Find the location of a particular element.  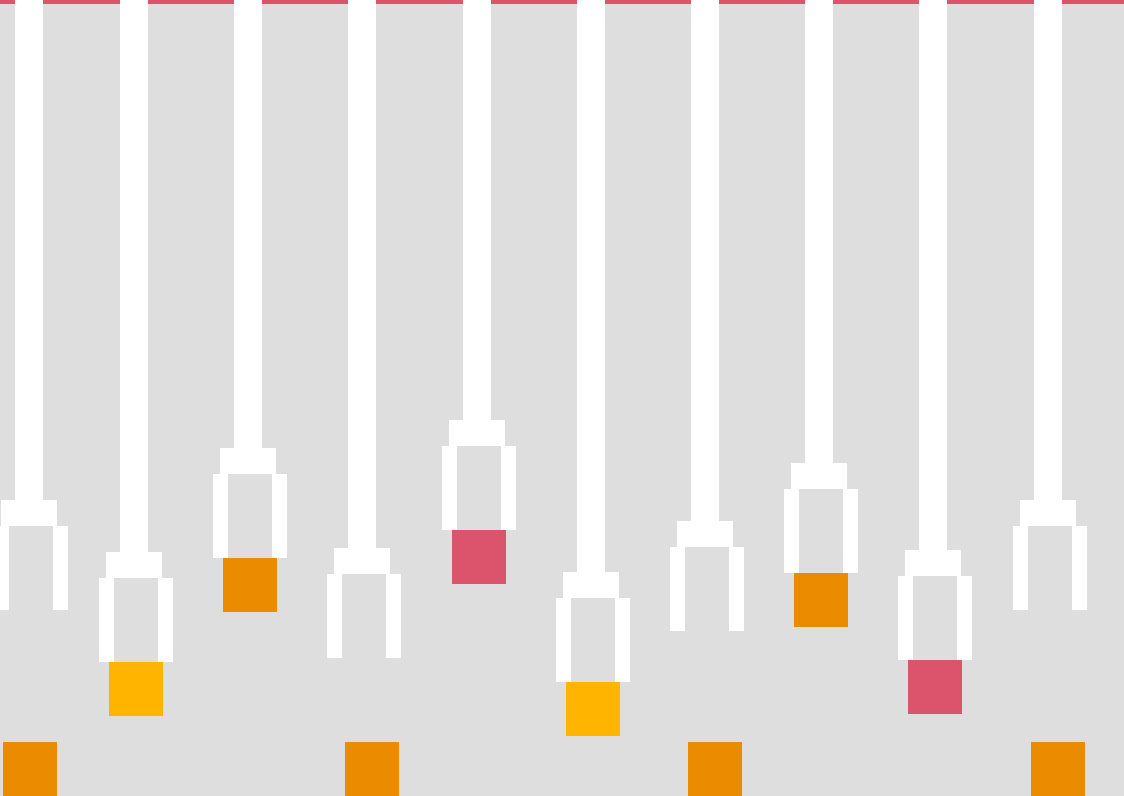

top-bar is located at coordinates (562, 2).